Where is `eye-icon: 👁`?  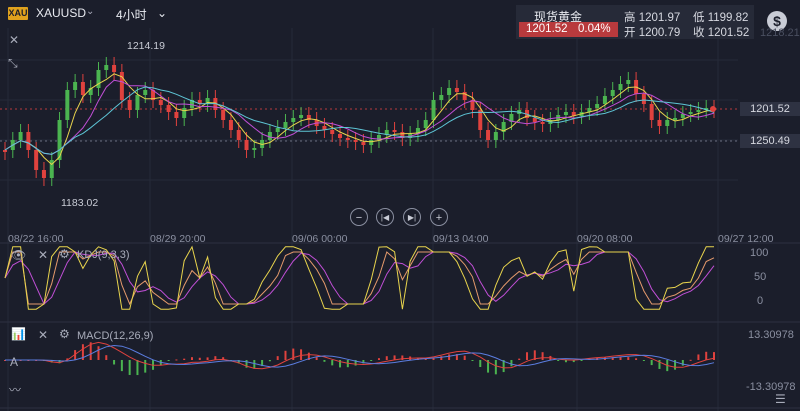 eye-icon: 👁 is located at coordinates (19, 255).